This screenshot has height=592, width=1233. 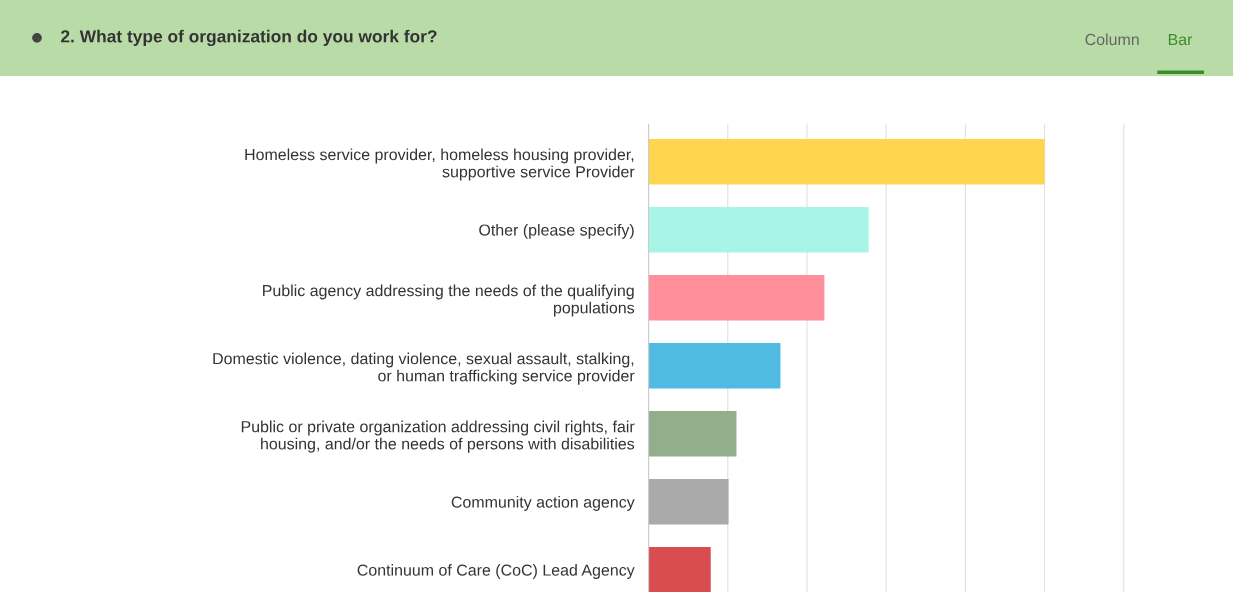 What do you see at coordinates (556, 231) in the screenshot?
I see `y-tick-label: Other (please specify)` at bounding box center [556, 231].